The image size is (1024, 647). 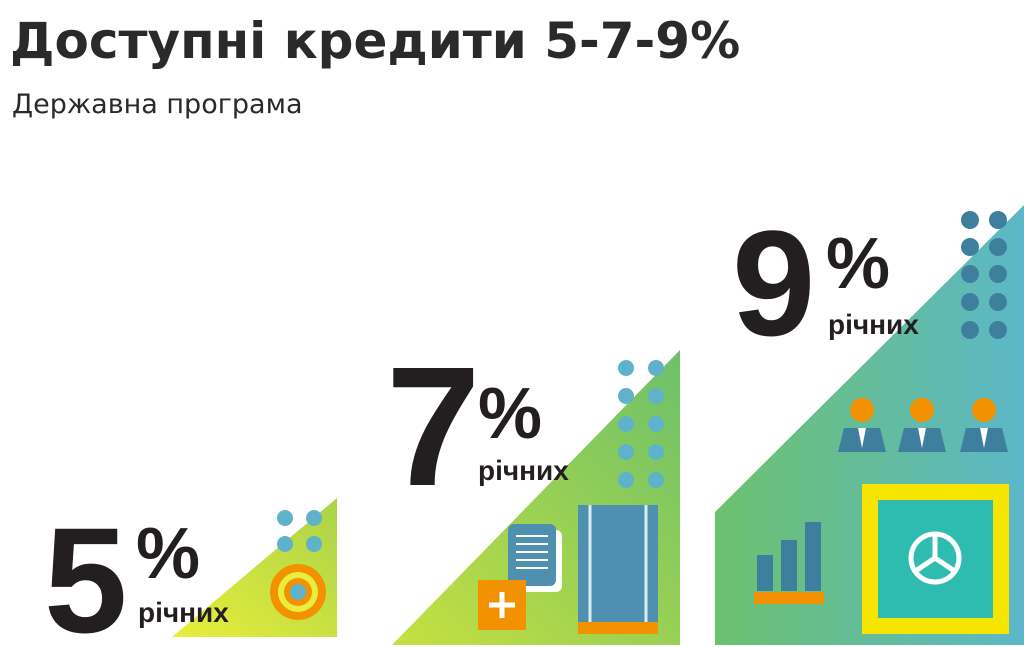 What do you see at coordinates (433, 427) in the screenshot?
I see `rate: 7` at bounding box center [433, 427].